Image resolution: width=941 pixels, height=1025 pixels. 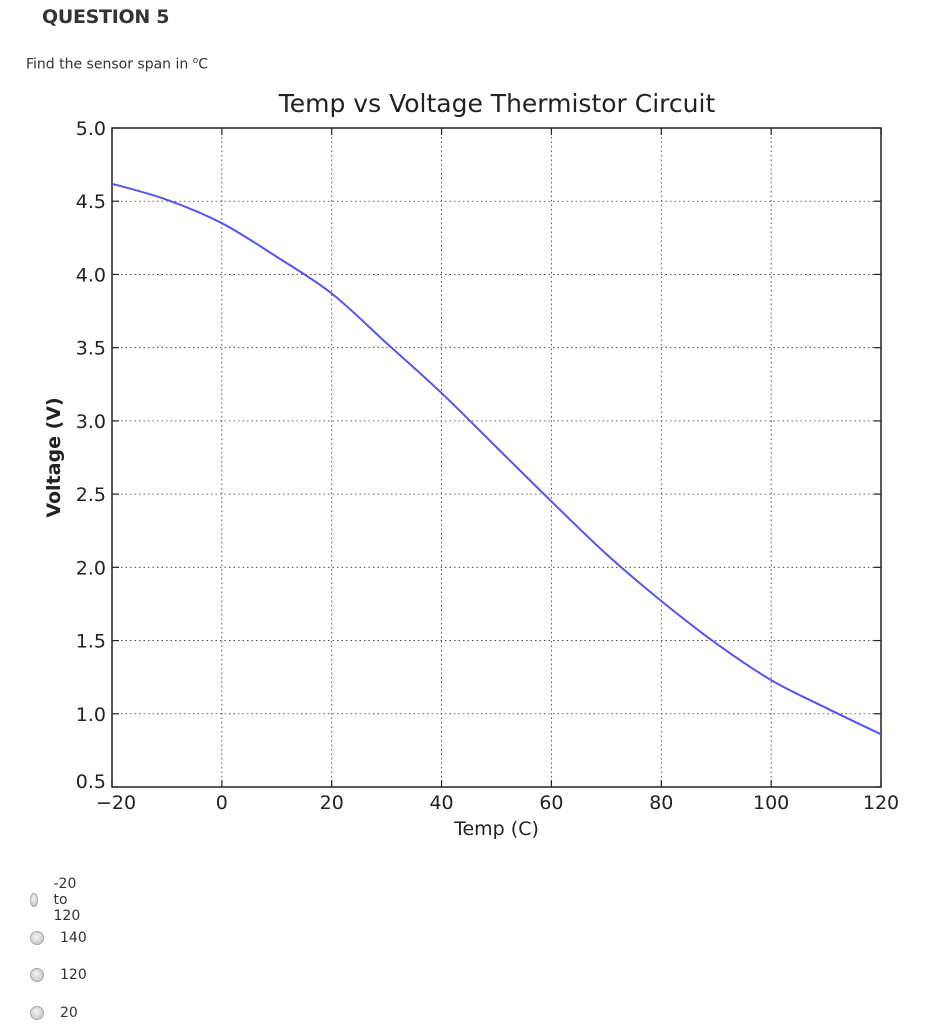 I want to click on x-tick-label: 20, so click(x=332, y=803).